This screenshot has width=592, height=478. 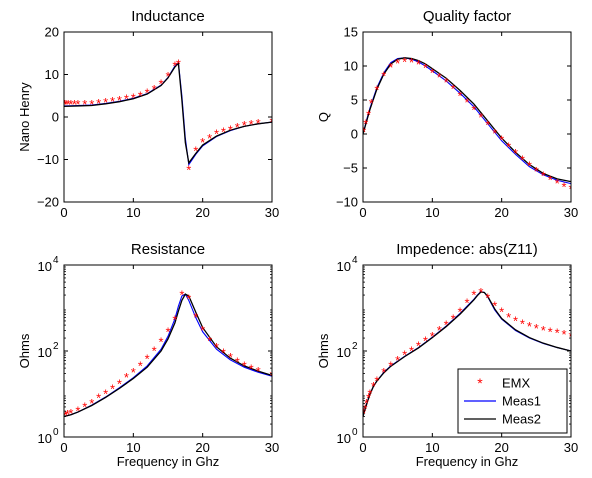 What do you see at coordinates (168, 461) in the screenshot?
I see `resistance-xlabel: Frequency in Ghz` at bounding box center [168, 461].